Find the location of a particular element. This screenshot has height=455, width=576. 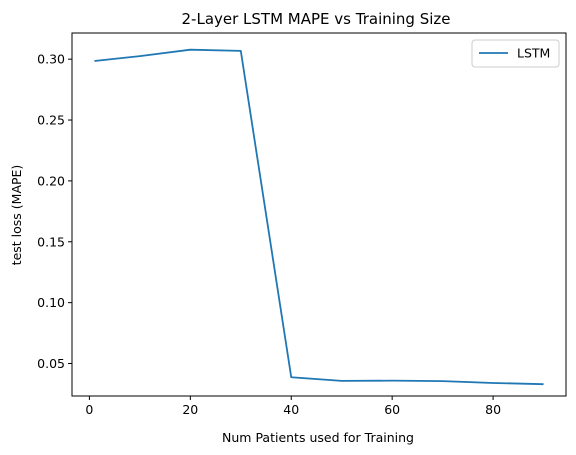

y-tick-label: 0.05 is located at coordinates (51, 363).